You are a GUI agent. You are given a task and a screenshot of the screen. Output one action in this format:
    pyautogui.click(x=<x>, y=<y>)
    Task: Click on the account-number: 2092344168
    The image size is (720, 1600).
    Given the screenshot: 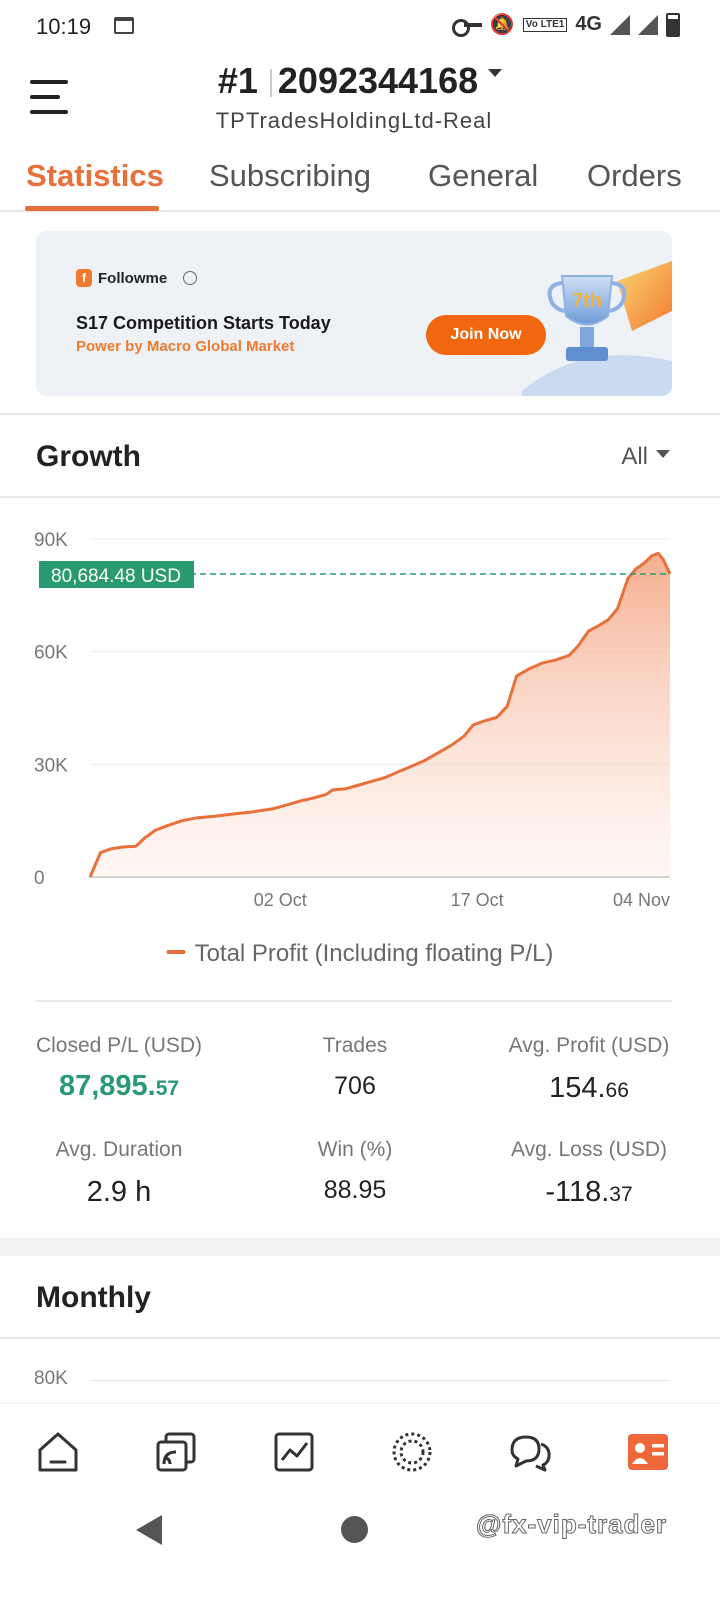 What is the action you would take?
    pyautogui.click(x=378, y=80)
    